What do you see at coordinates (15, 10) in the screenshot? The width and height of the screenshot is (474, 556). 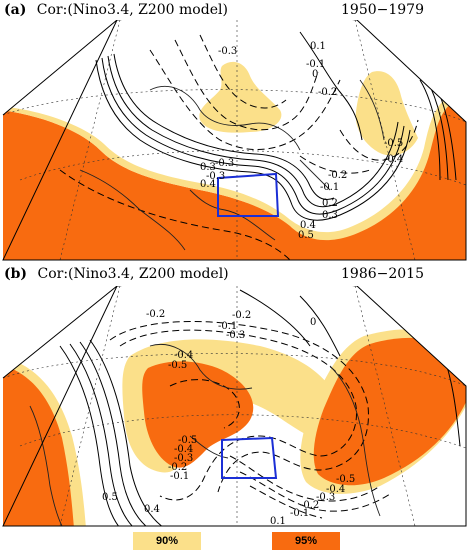 I see `panel-a-letter: (a)` at bounding box center [15, 10].